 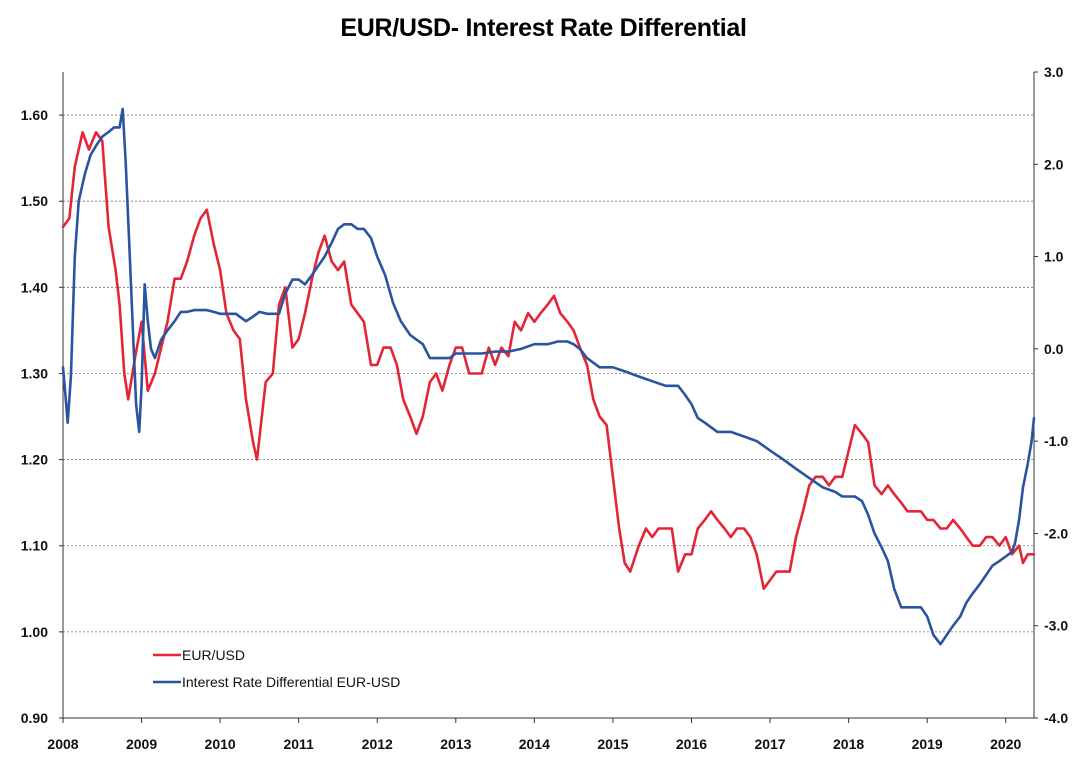 What do you see at coordinates (1056, 626) in the screenshot?
I see `y-right-tick-label: -3.0` at bounding box center [1056, 626].